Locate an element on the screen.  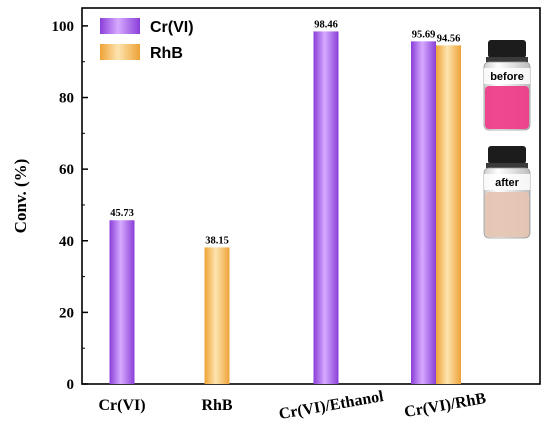
y-axis-label: Conv. (%) is located at coordinates (20, 196).